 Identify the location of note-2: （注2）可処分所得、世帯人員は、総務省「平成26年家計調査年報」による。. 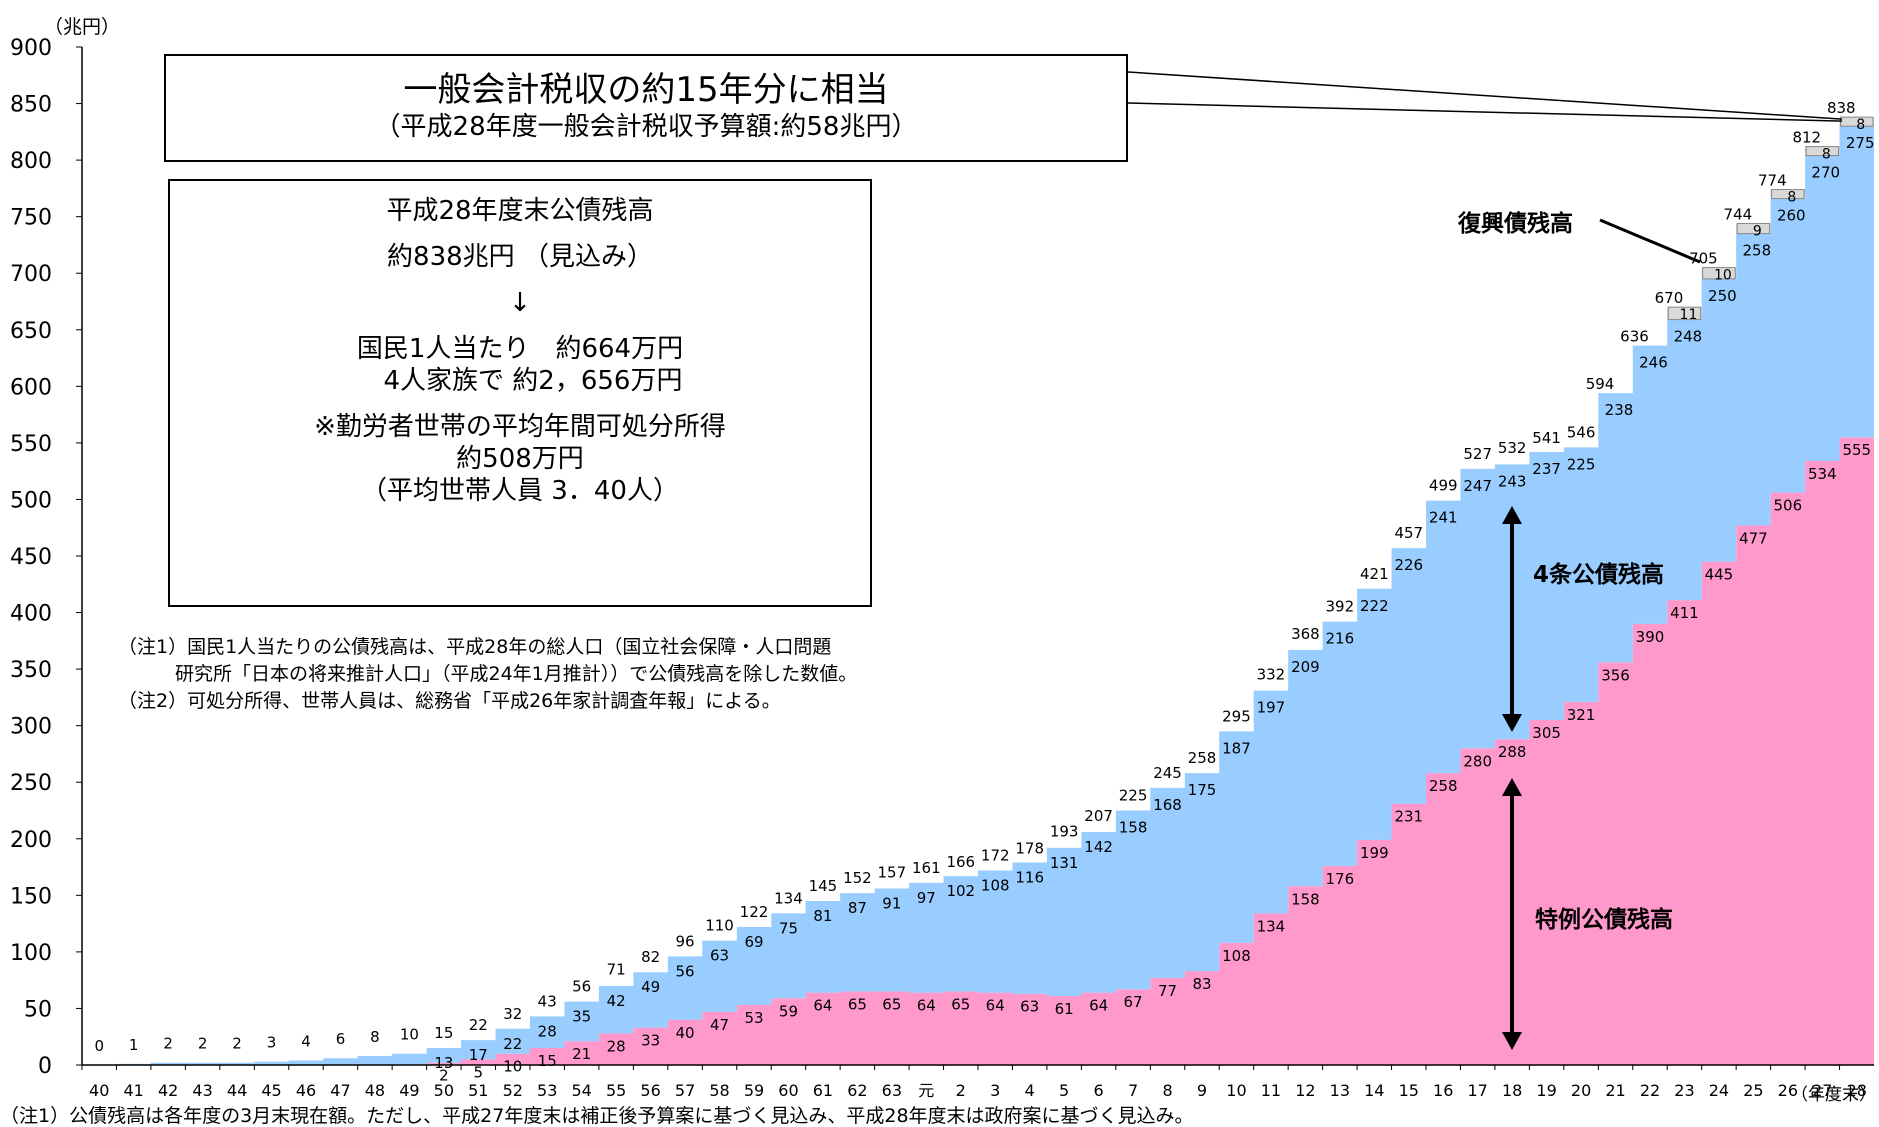
(449, 701).